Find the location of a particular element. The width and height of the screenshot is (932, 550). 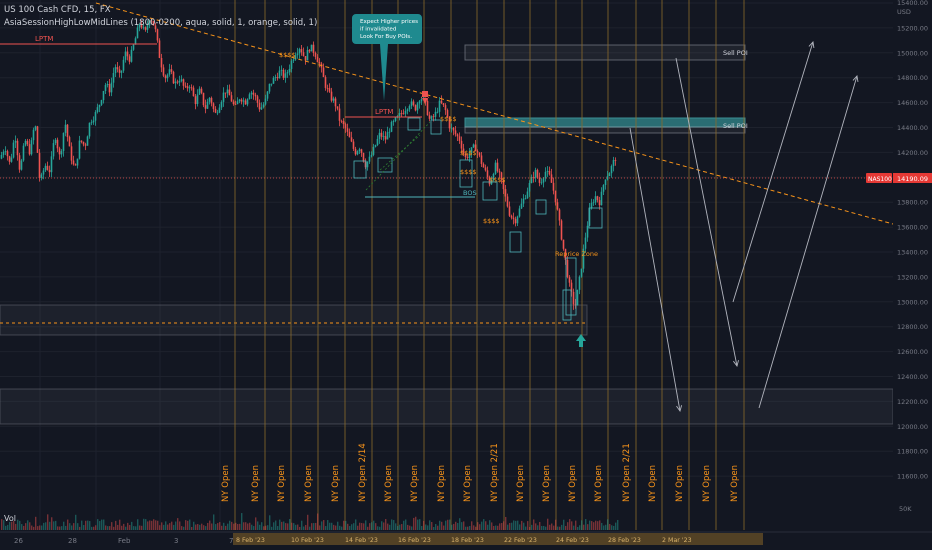

projection-arrow-3-head is located at coordinates (811, 44).